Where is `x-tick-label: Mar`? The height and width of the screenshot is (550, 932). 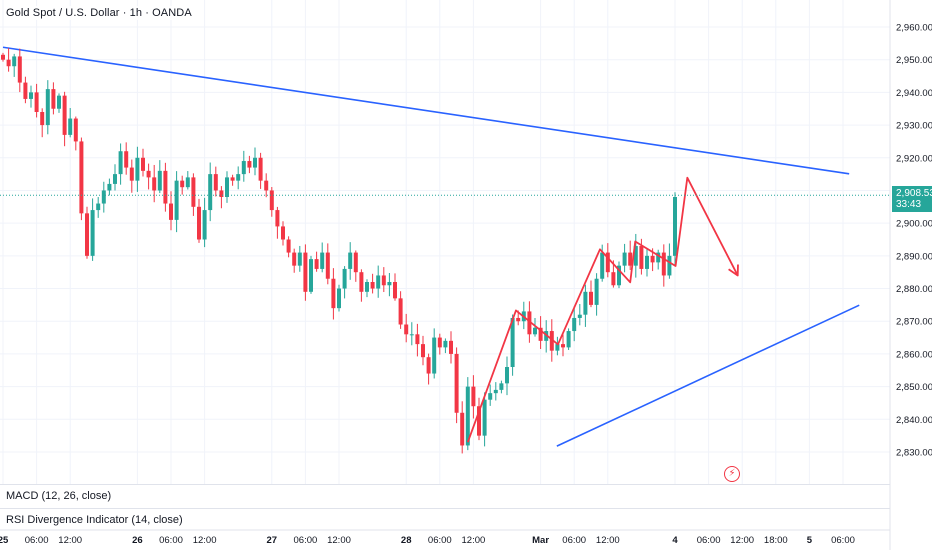 x-tick-label: Mar is located at coordinates (540, 540).